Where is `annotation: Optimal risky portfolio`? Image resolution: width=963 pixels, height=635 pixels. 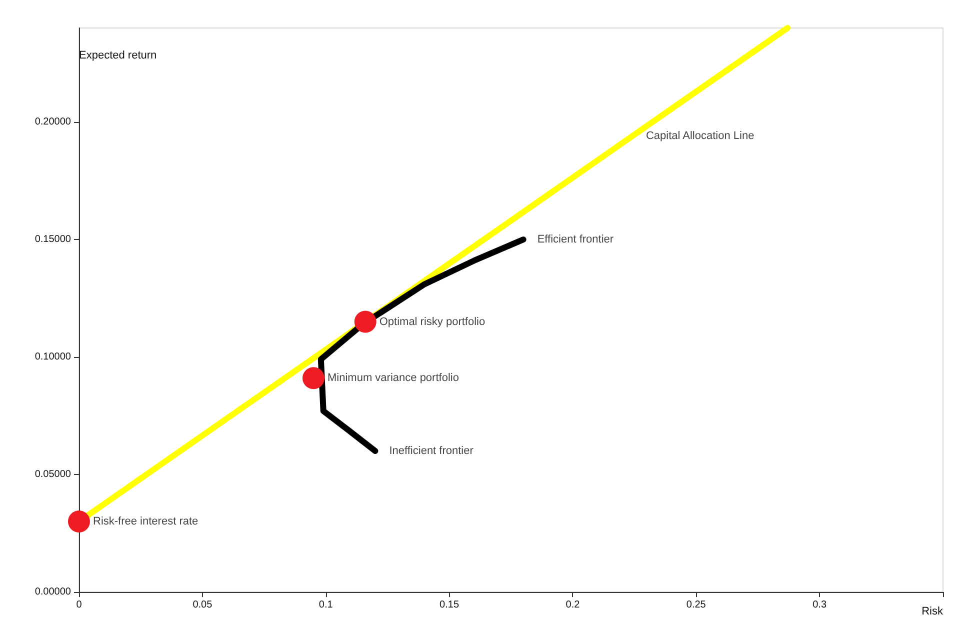
annotation: Optimal risky portfolio is located at coordinates (432, 322).